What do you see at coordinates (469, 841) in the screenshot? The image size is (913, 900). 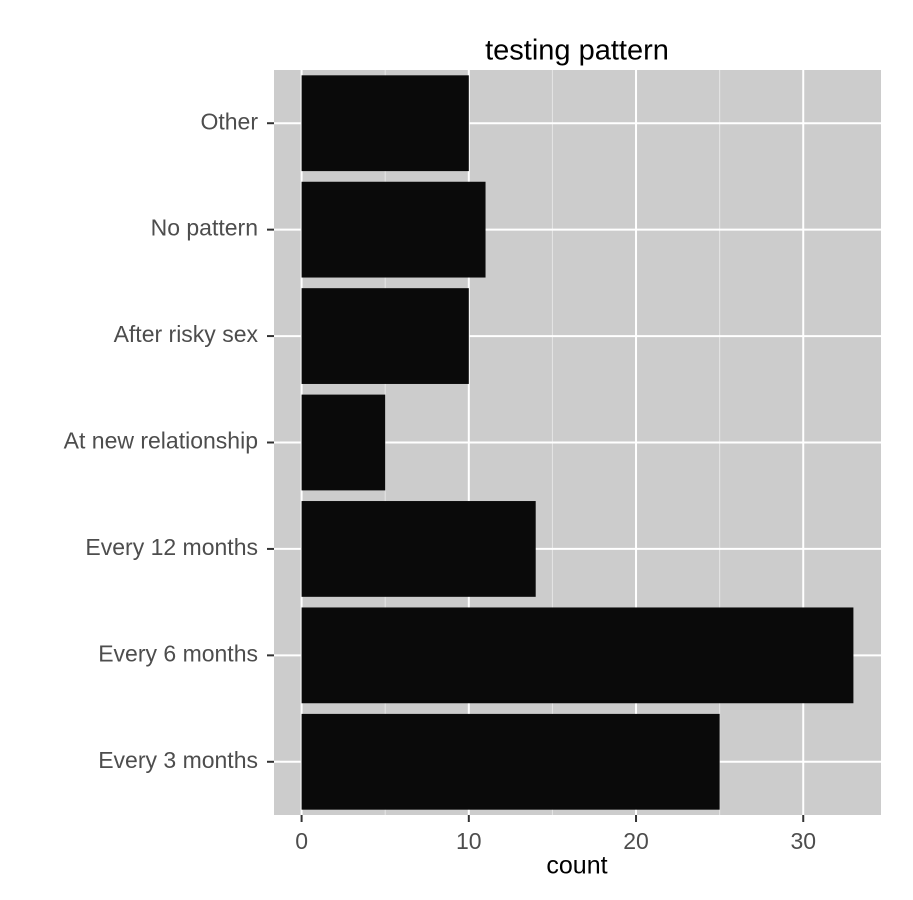 I see `x-tick-label: 10` at bounding box center [469, 841].